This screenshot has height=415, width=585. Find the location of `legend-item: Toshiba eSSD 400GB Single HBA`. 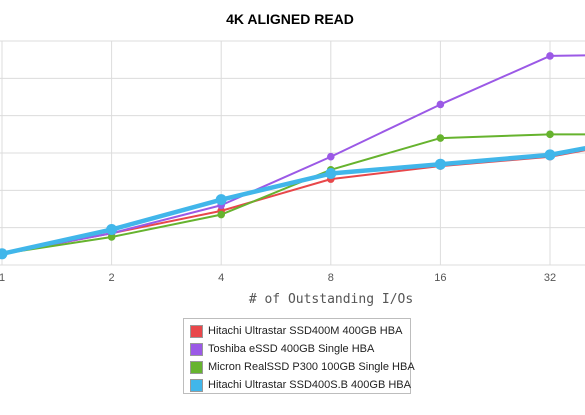

legend-item: Toshiba eSSD 400GB Single HBA is located at coordinates (300, 349).